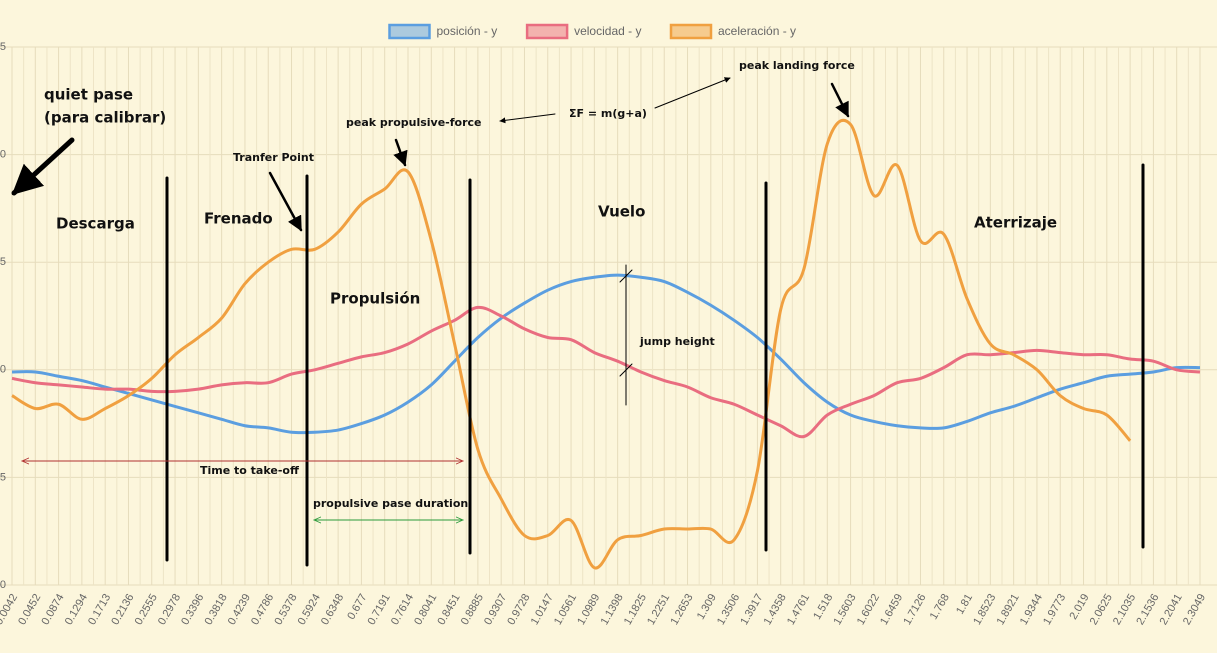  Describe the element at coordinates (823, 607) in the screenshot. I see `x-tick-label: 1.518` at that location.